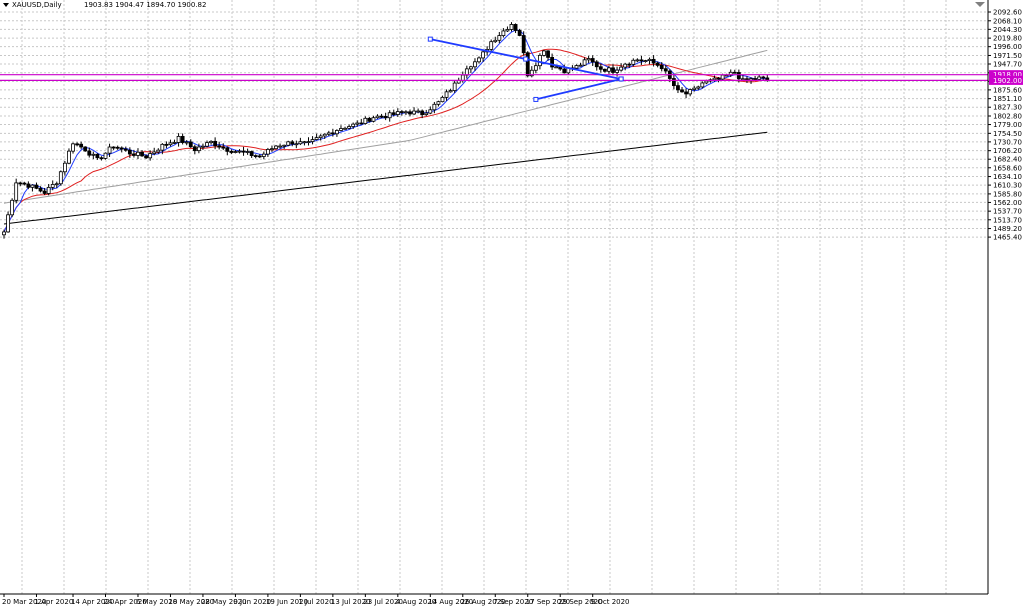  Describe the element at coordinates (125, 602) in the screenshot. I see `date-axis-label: 24 Apr 2020` at that location.